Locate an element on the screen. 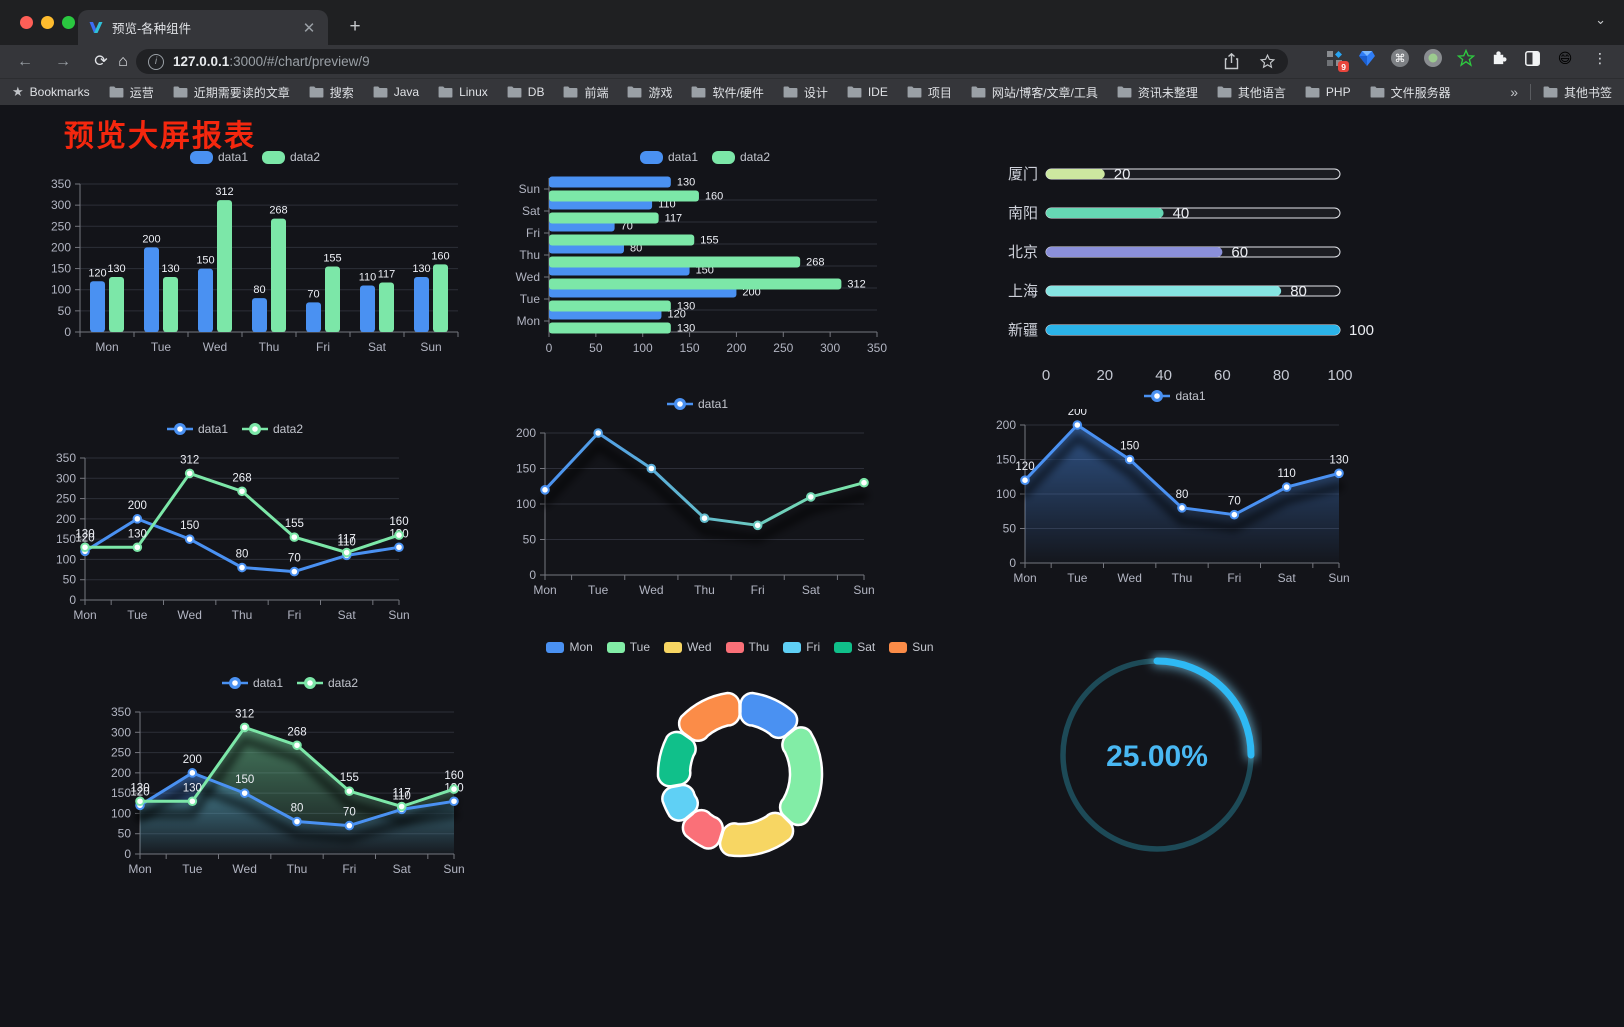 This screenshot has height=1027, width=1624. bookmark-folder: DB is located at coordinates (525, 92).